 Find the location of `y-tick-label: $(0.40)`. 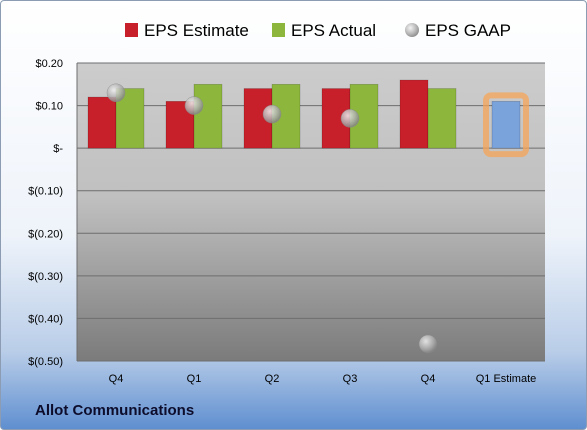

y-tick-label: $(0.40) is located at coordinates (45, 319).